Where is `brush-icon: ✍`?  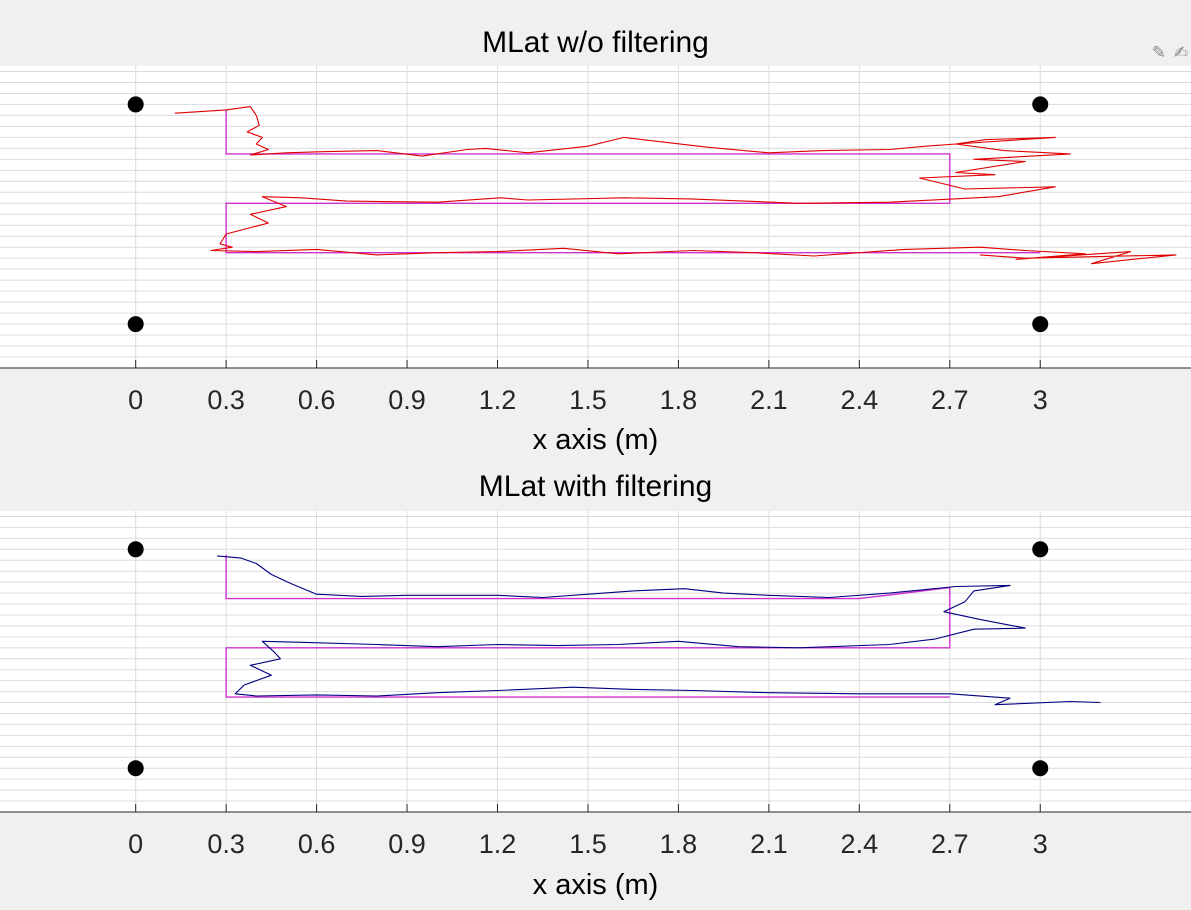 brush-icon: ✍ is located at coordinates (1181, 52).